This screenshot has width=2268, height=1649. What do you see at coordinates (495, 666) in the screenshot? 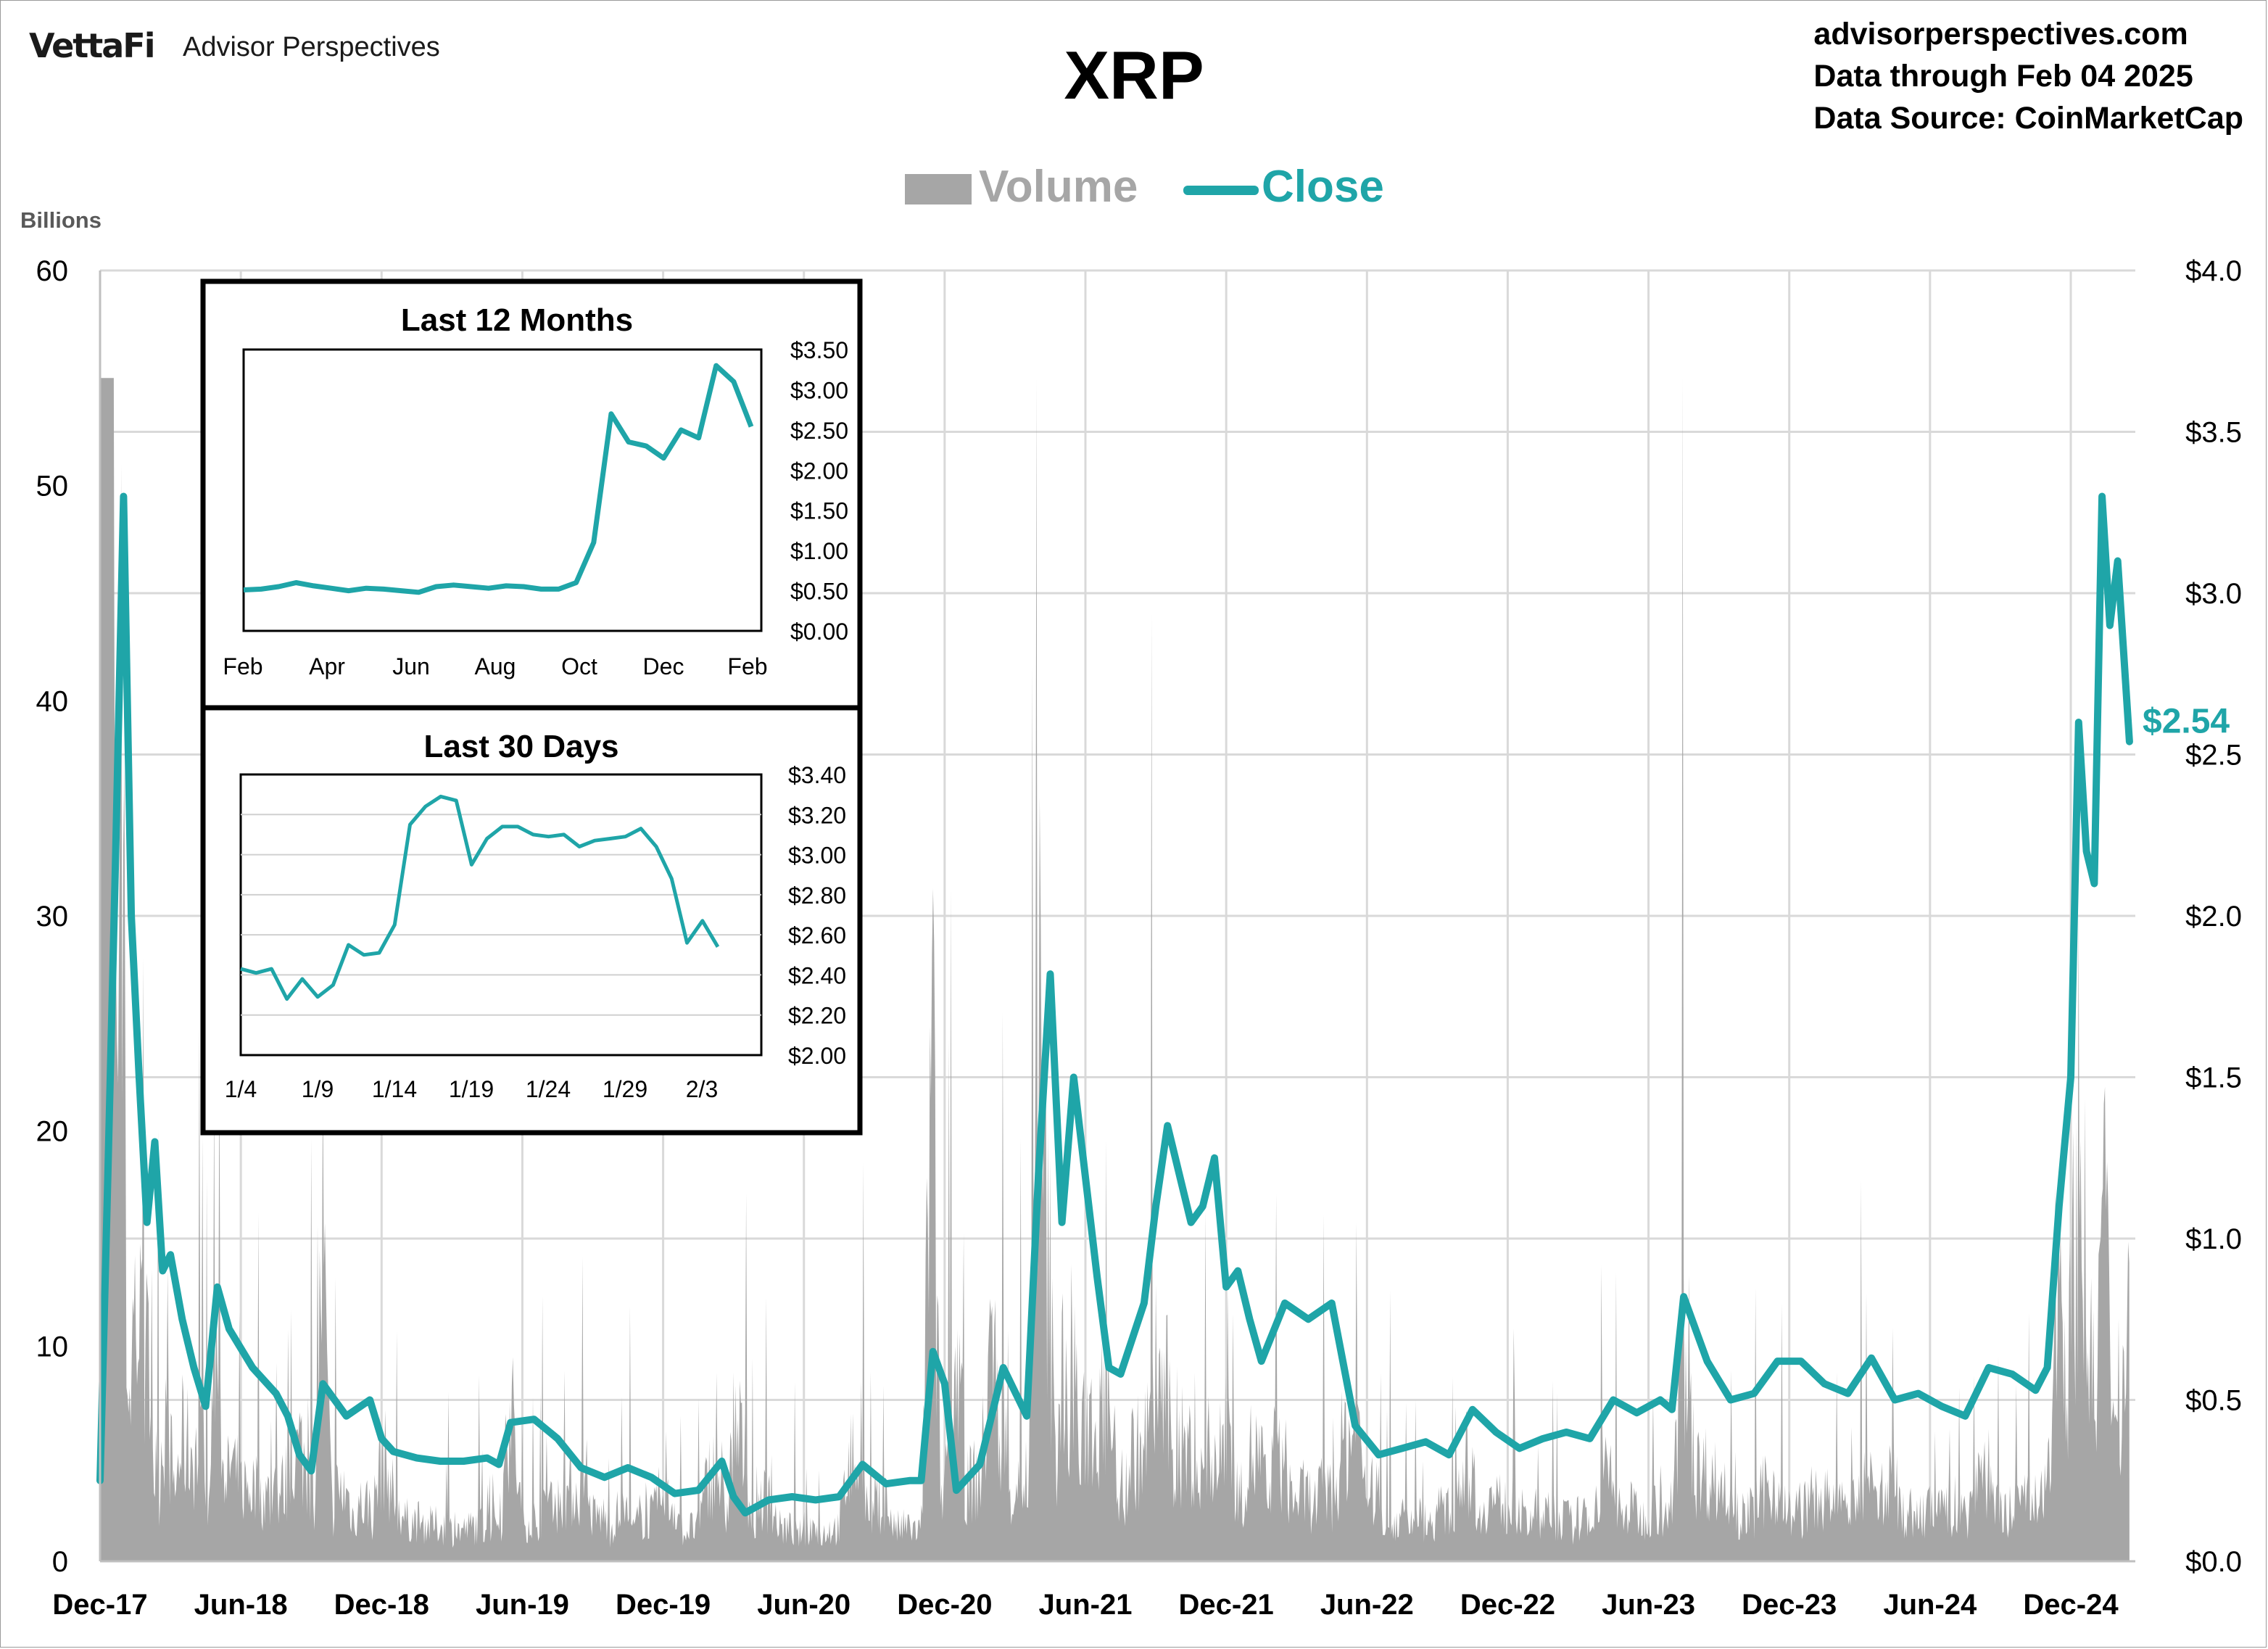
I see `inset-12-months-x-tick-label: Aug` at bounding box center [495, 666].